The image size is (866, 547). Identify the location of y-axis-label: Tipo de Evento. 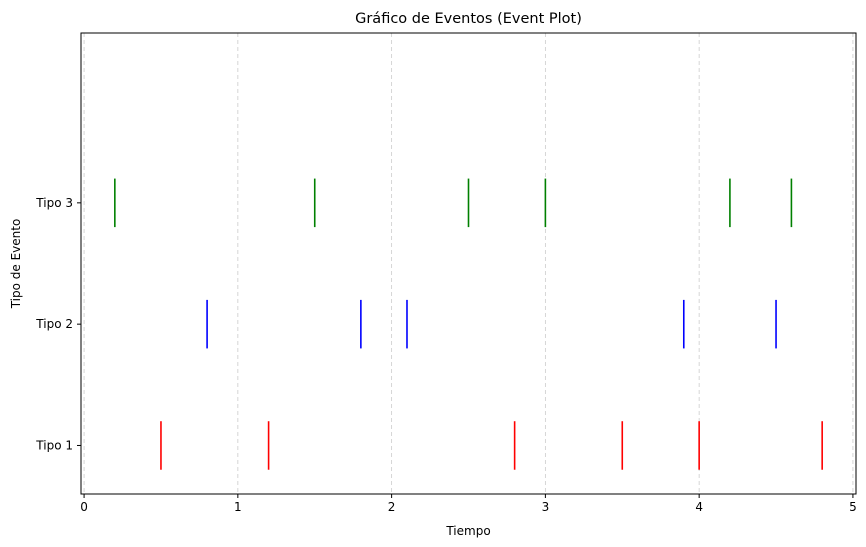
(16, 264).